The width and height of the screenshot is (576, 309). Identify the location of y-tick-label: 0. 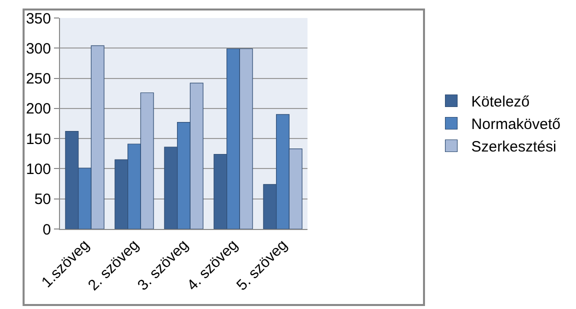
(46, 229).